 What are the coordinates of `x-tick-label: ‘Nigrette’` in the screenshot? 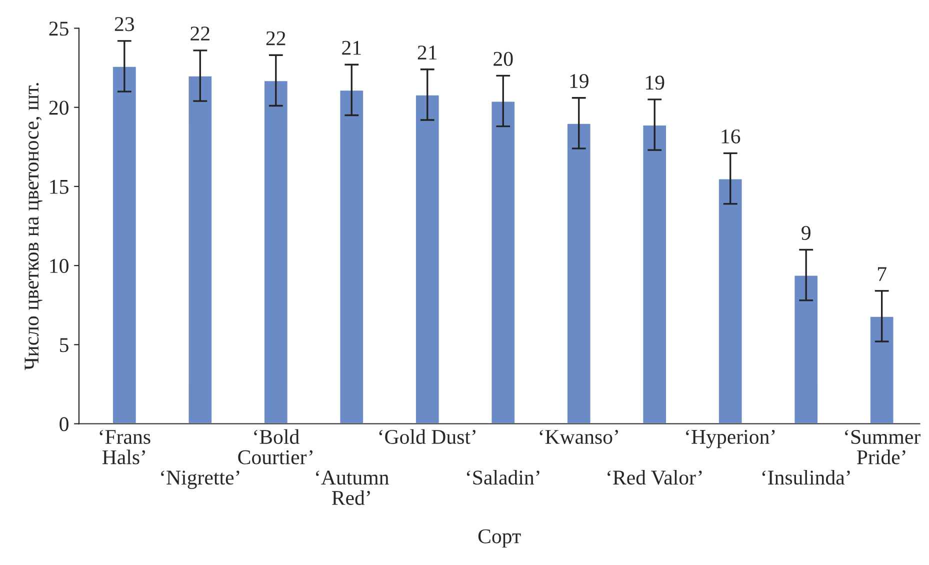 It's located at (200, 479).